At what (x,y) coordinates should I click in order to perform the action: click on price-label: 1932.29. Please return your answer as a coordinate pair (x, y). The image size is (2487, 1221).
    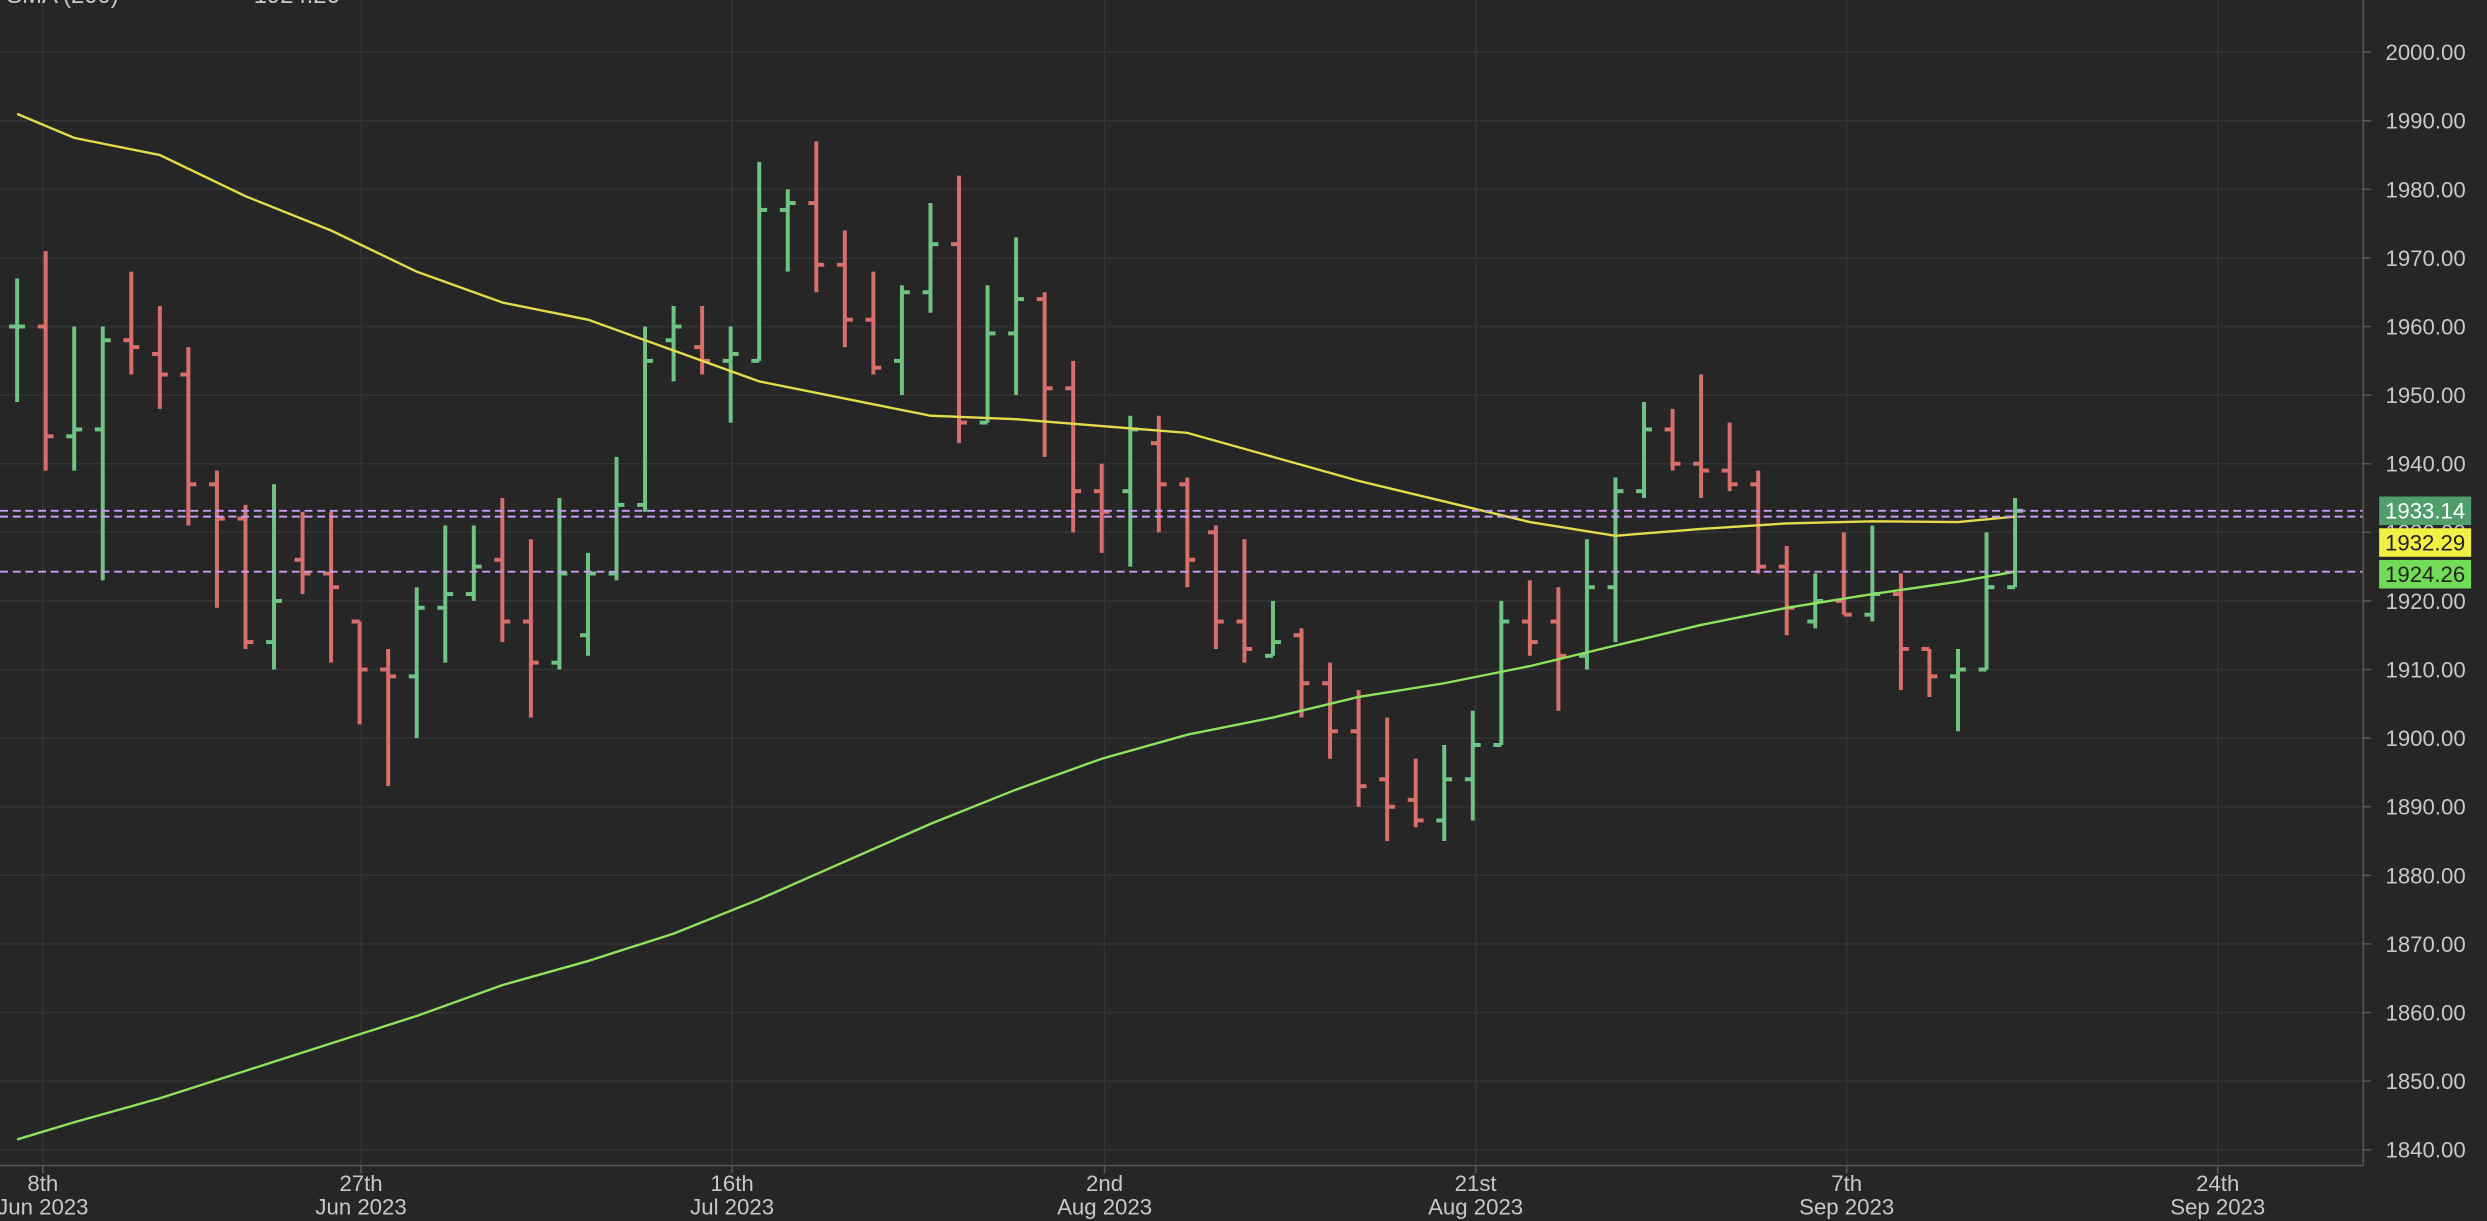
    Looking at the image, I should click on (2425, 542).